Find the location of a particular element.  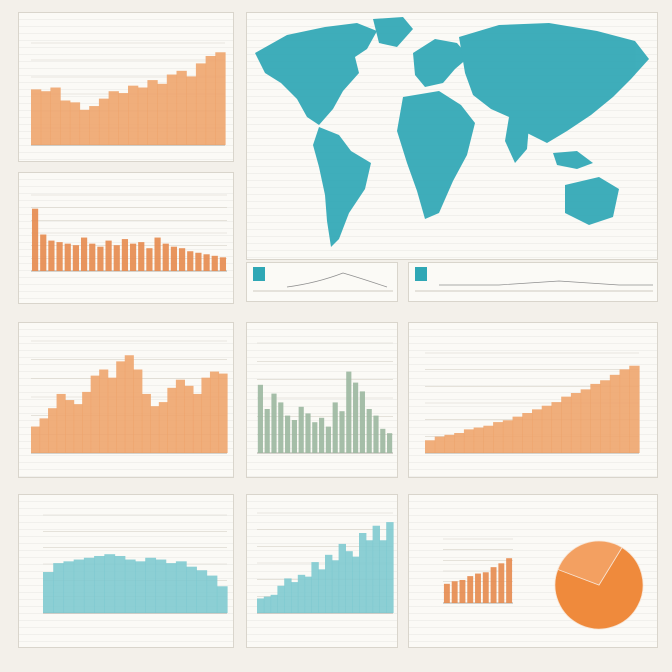

asia-shape is located at coordinates (554, 83).